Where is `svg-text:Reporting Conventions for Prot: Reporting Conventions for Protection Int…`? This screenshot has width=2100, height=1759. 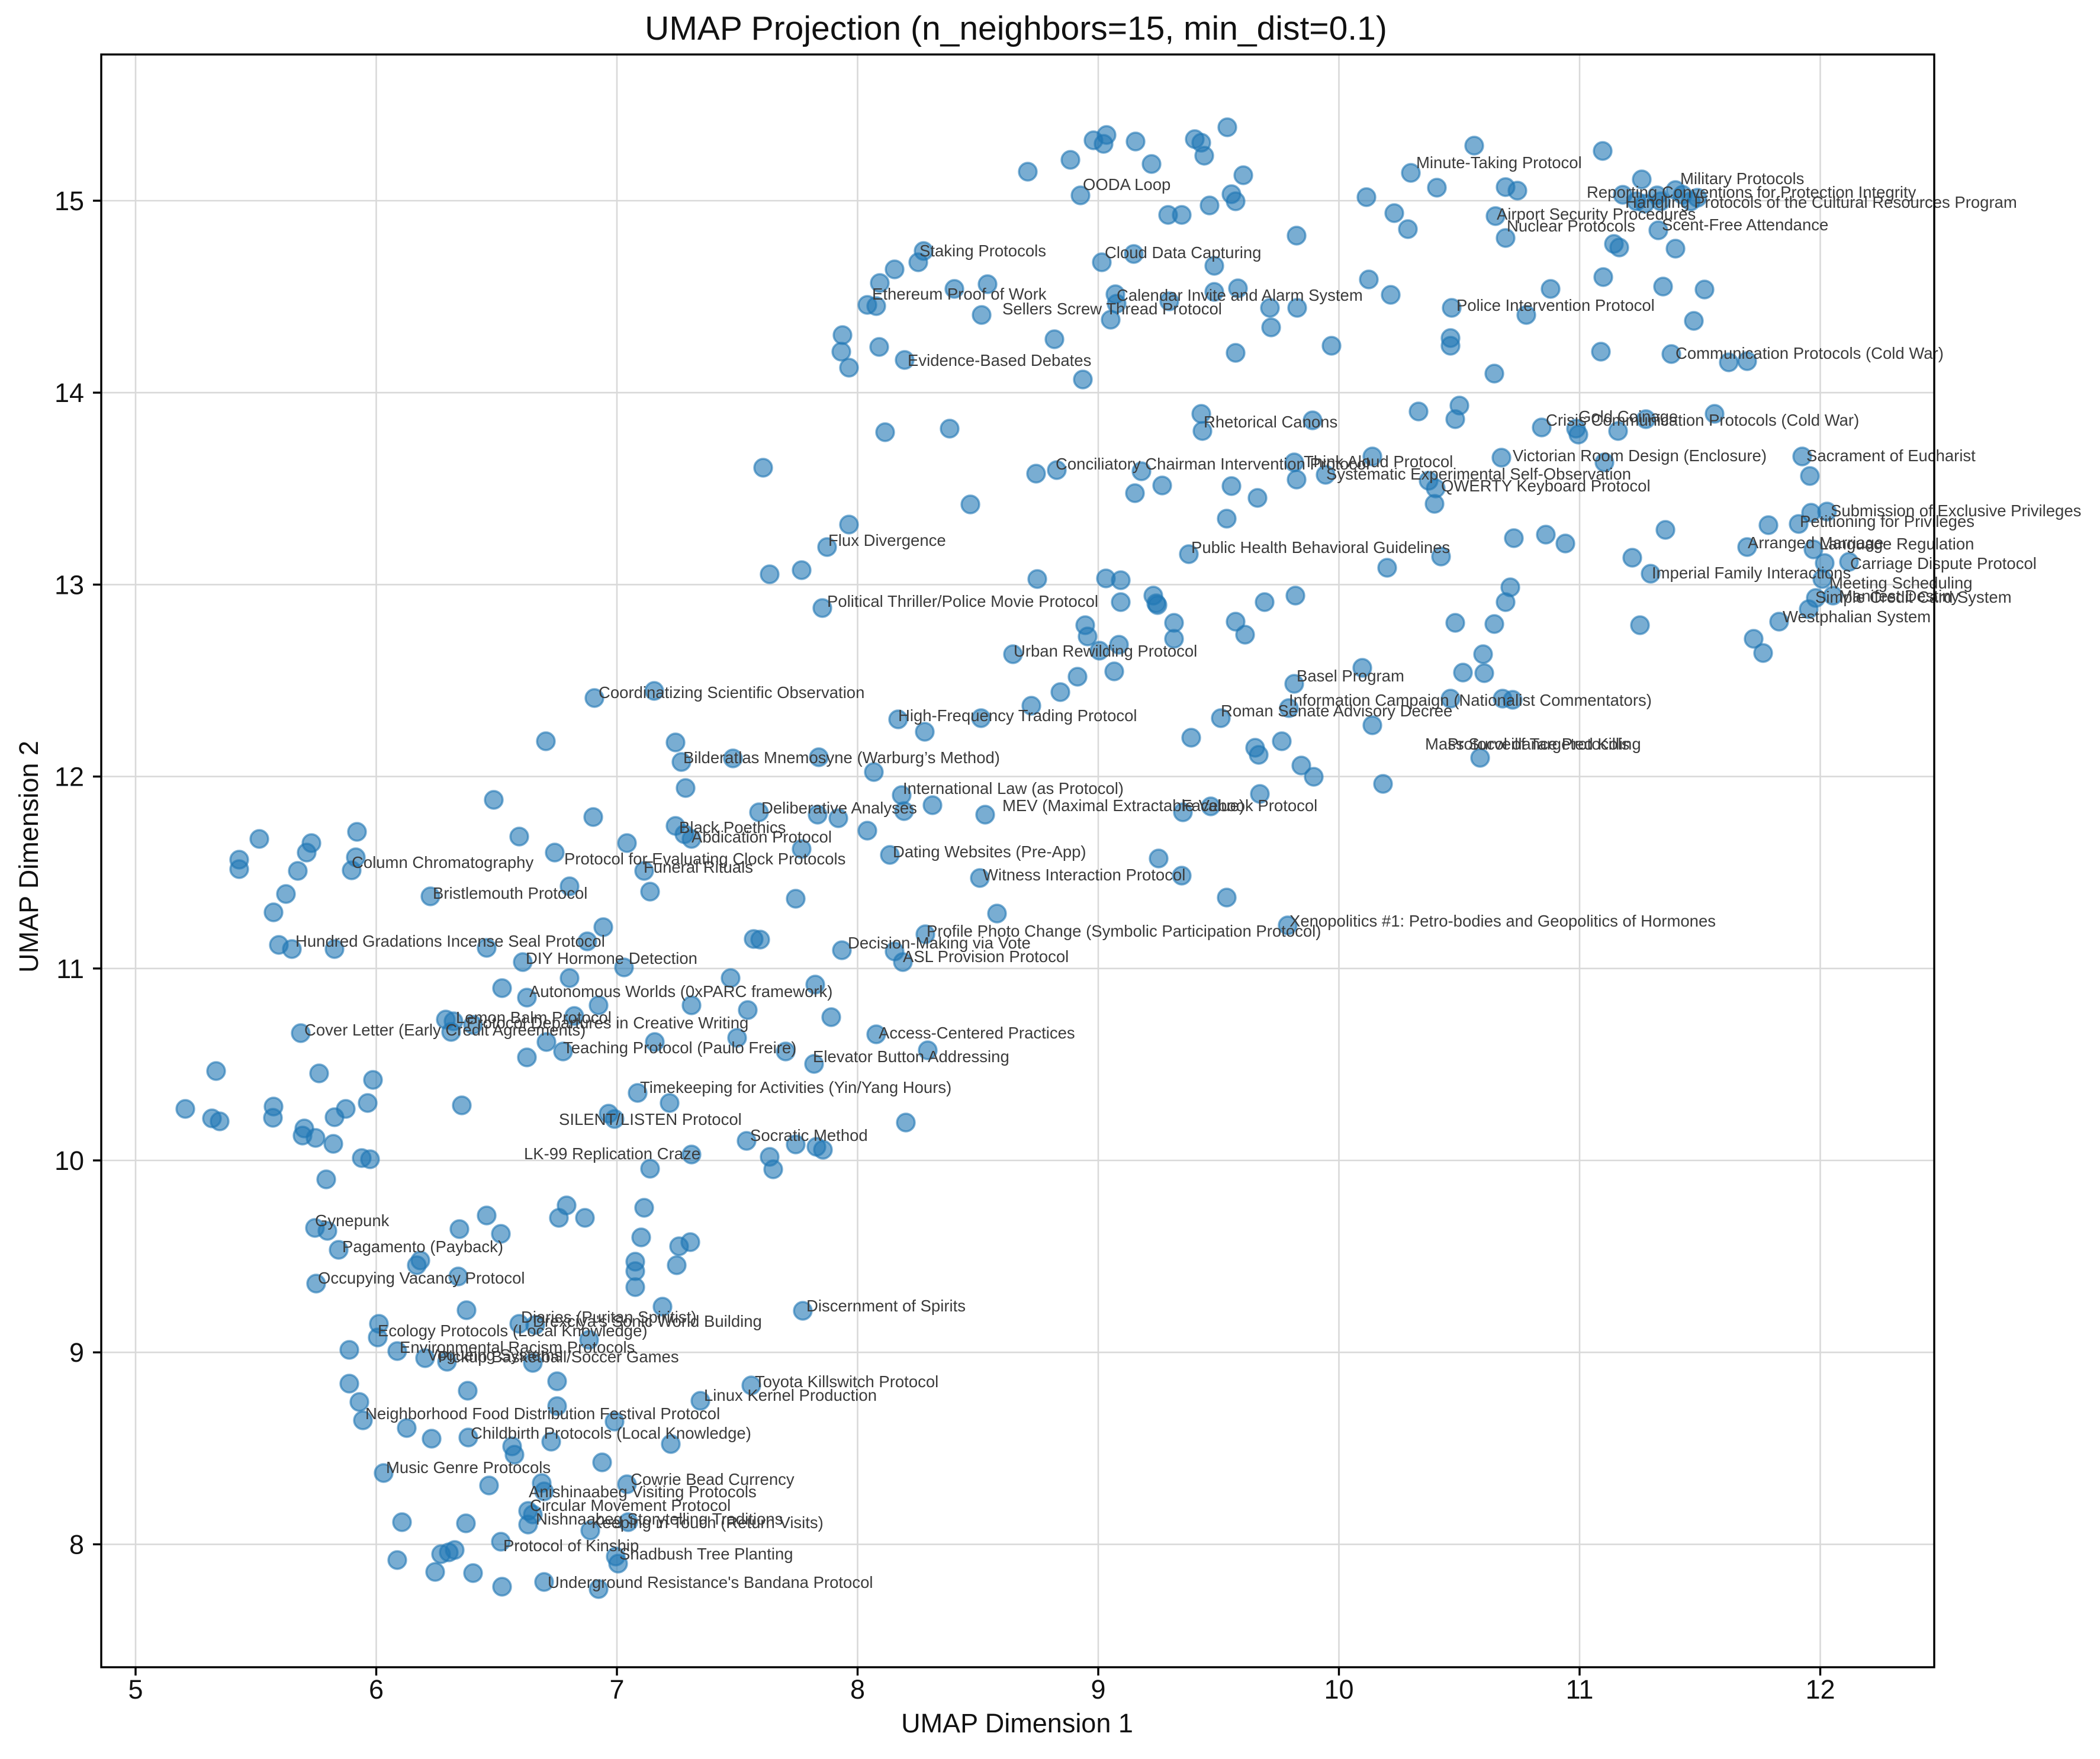 svg-text:Reporting Conventions for Prot: Reporting Conventions for Protection Int… is located at coordinates (1751, 192).